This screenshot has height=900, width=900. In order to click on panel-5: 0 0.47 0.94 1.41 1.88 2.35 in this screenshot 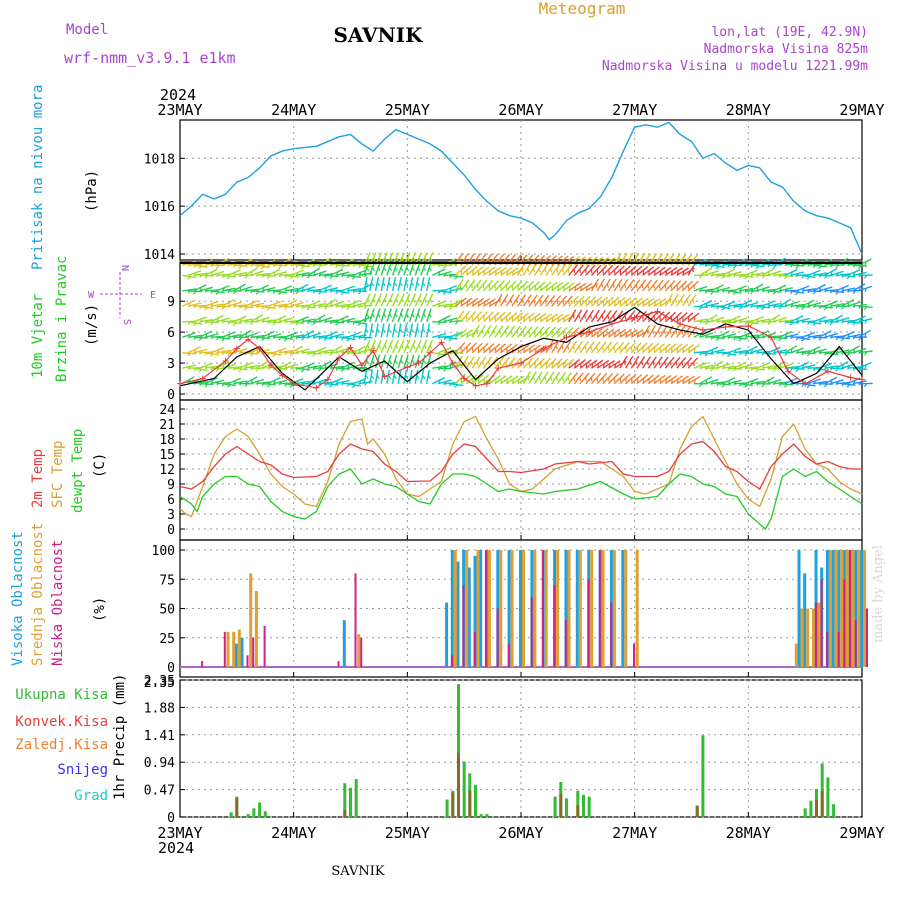, I will do `click(503, 750)`.